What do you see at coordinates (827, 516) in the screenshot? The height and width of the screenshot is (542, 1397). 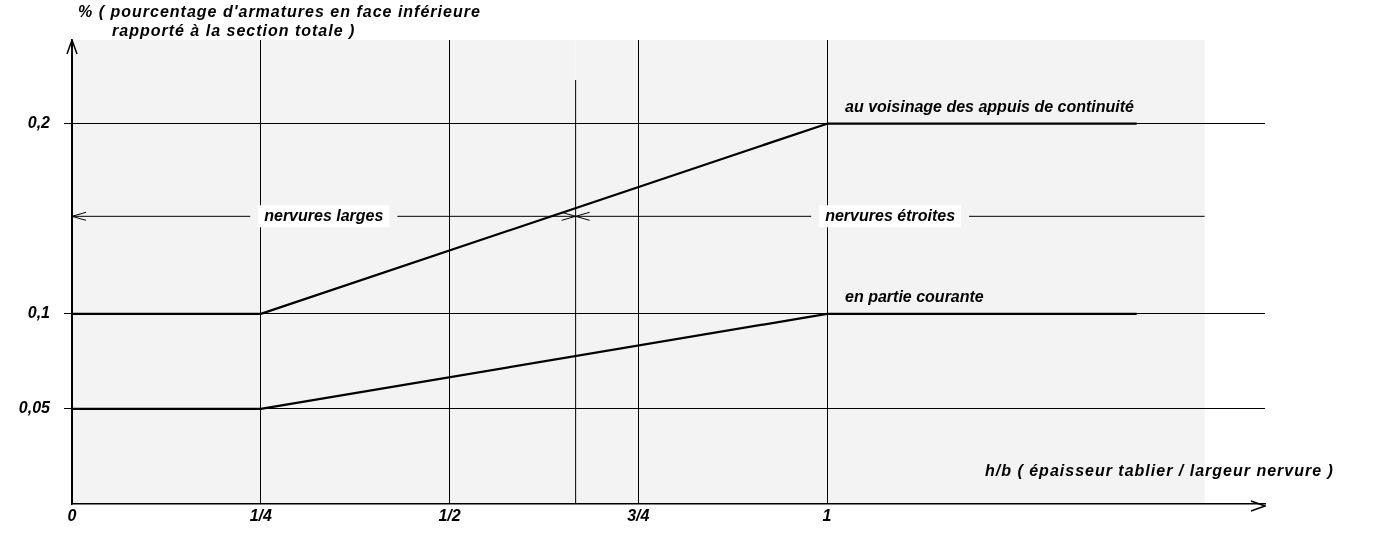 I see `x-tick-label: 1` at bounding box center [827, 516].